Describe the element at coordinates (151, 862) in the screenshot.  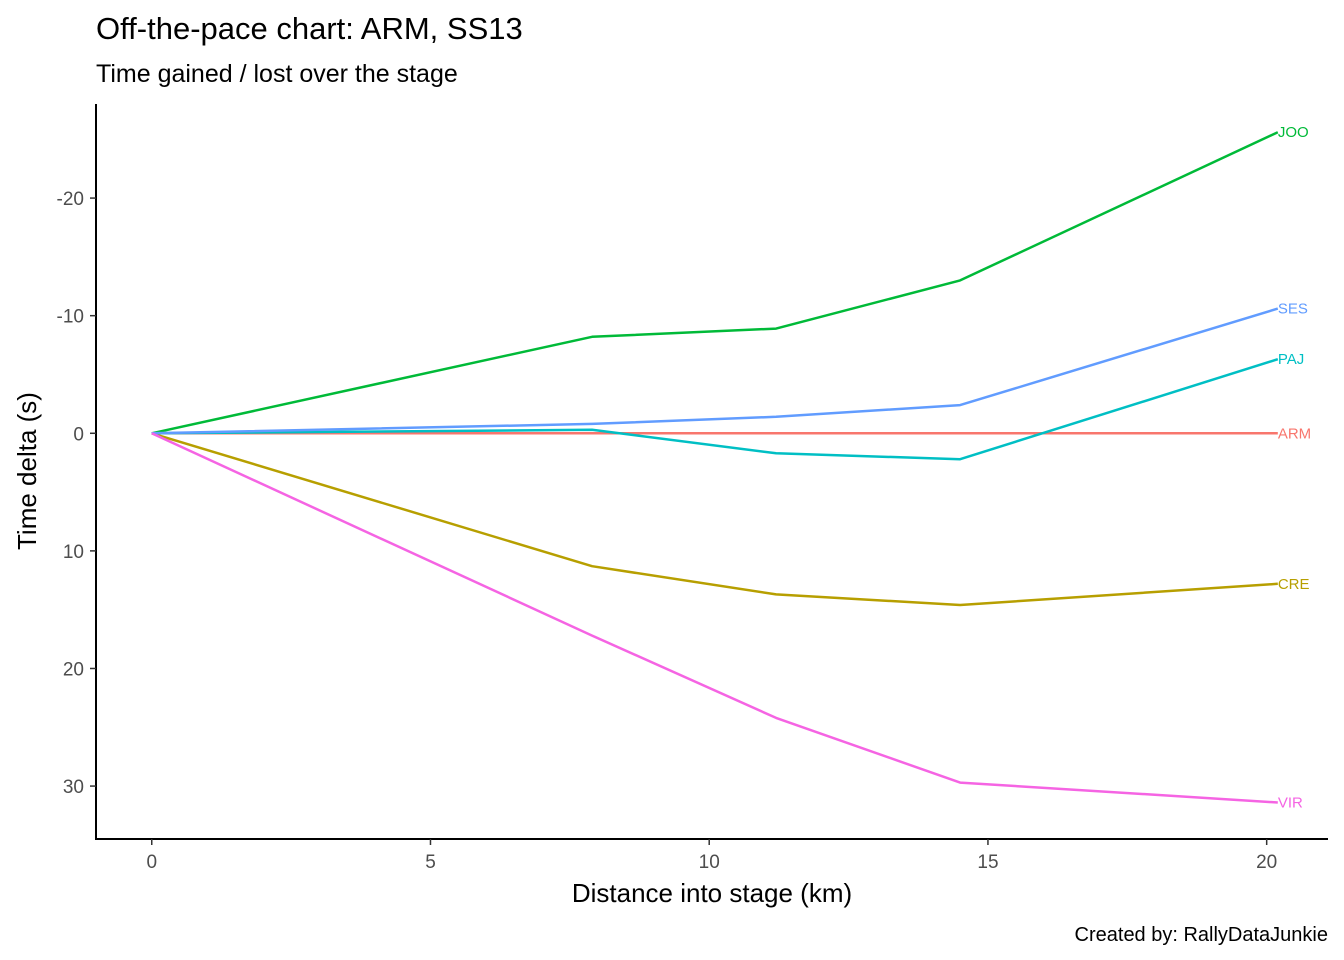
I see `x-tick-label: 0` at that location.